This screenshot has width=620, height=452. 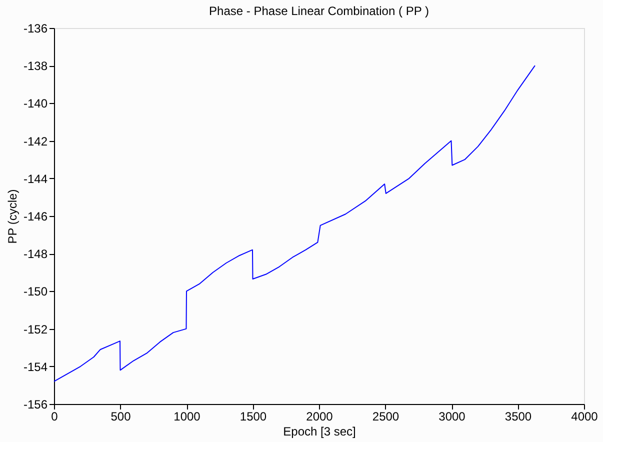 I want to click on y-tick-label: -142, so click(x=35, y=141).